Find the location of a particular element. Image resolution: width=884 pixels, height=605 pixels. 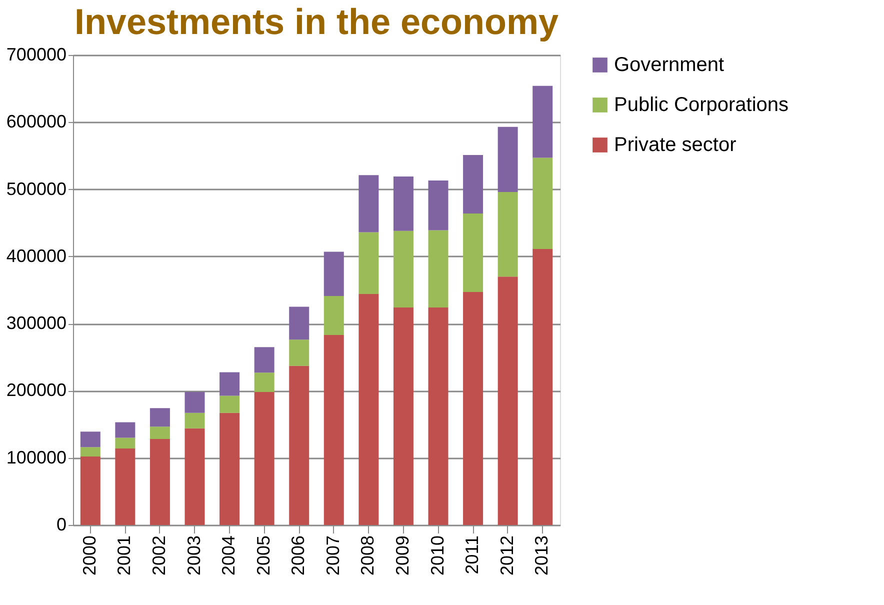

x-tick-label: 2006 is located at coordinates (298, 556).